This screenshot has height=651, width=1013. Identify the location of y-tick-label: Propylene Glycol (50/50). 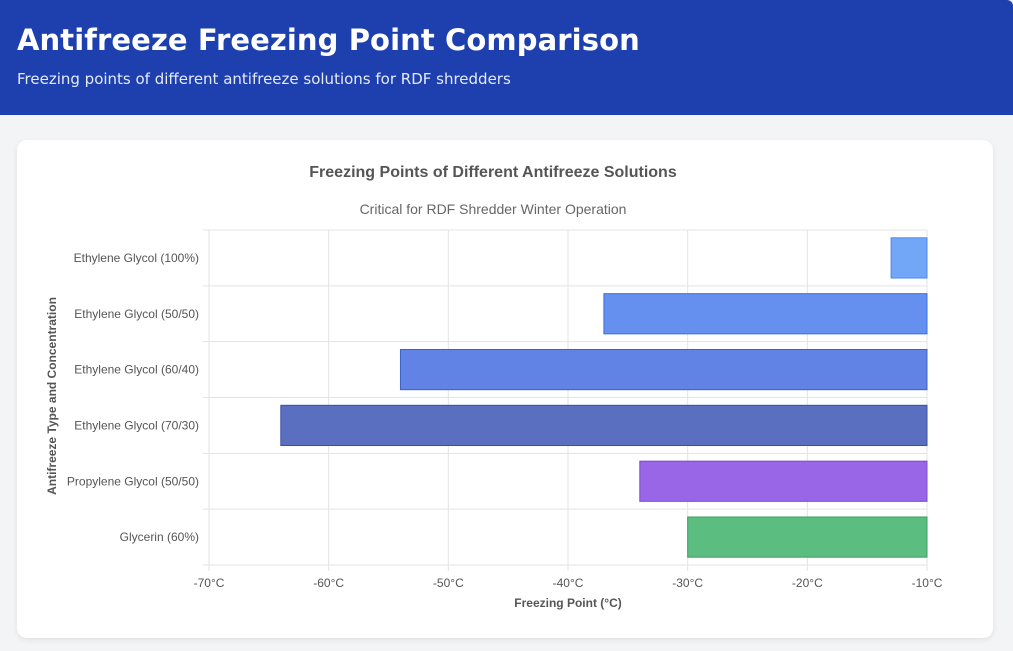
(133, 481).